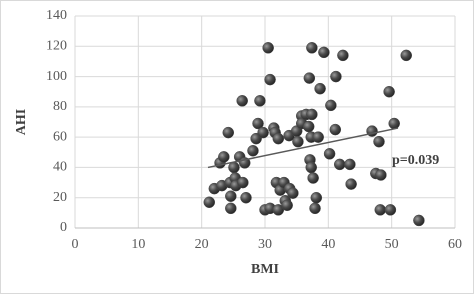 This screenshot has height=294, width=474. I want to click on y-tick-label: 100, so click(56, 76).